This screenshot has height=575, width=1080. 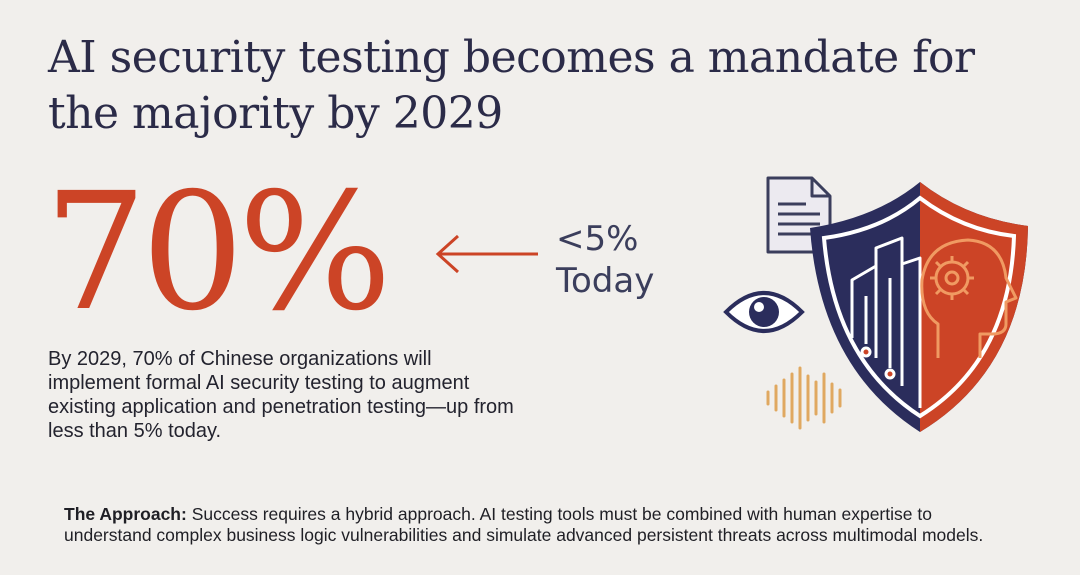 What do you see at coordinates (218, 253) in the screenshot?
I see `main-stat-value: 70%` at bounding box center [218, 253].